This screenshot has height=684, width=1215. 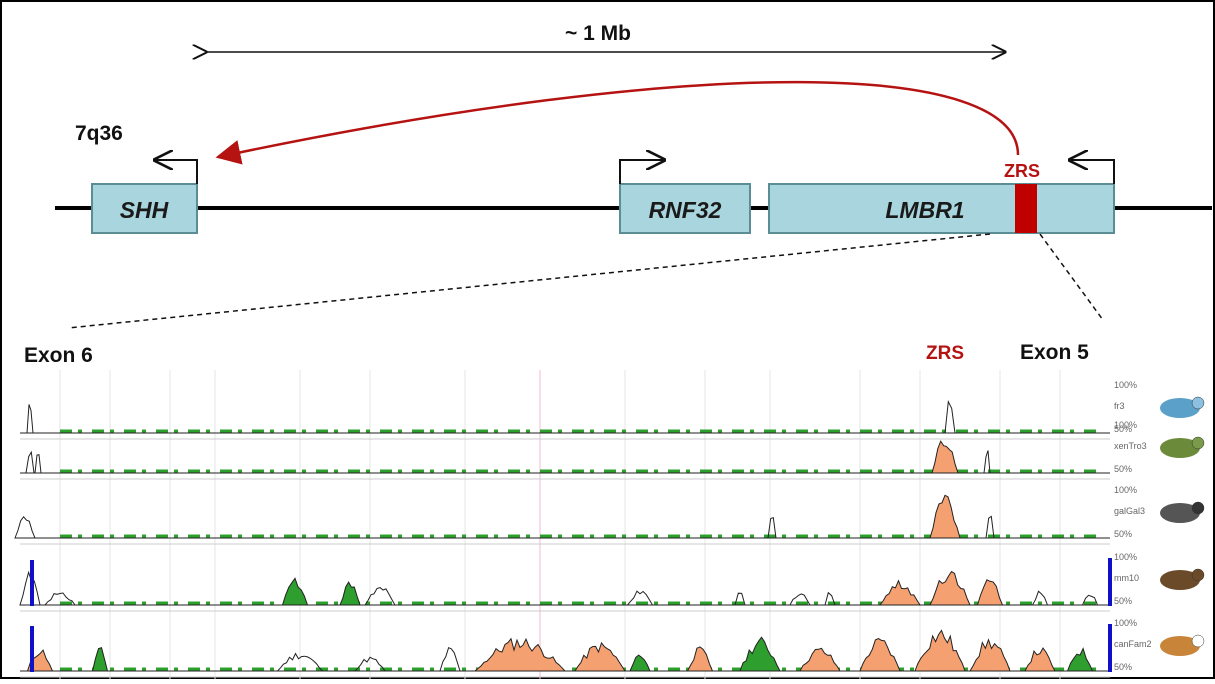 What do you see at coordinates (1133, 644) in the screenshot?
I see `track-name: canFam2` at bounding box center [1133, 644].